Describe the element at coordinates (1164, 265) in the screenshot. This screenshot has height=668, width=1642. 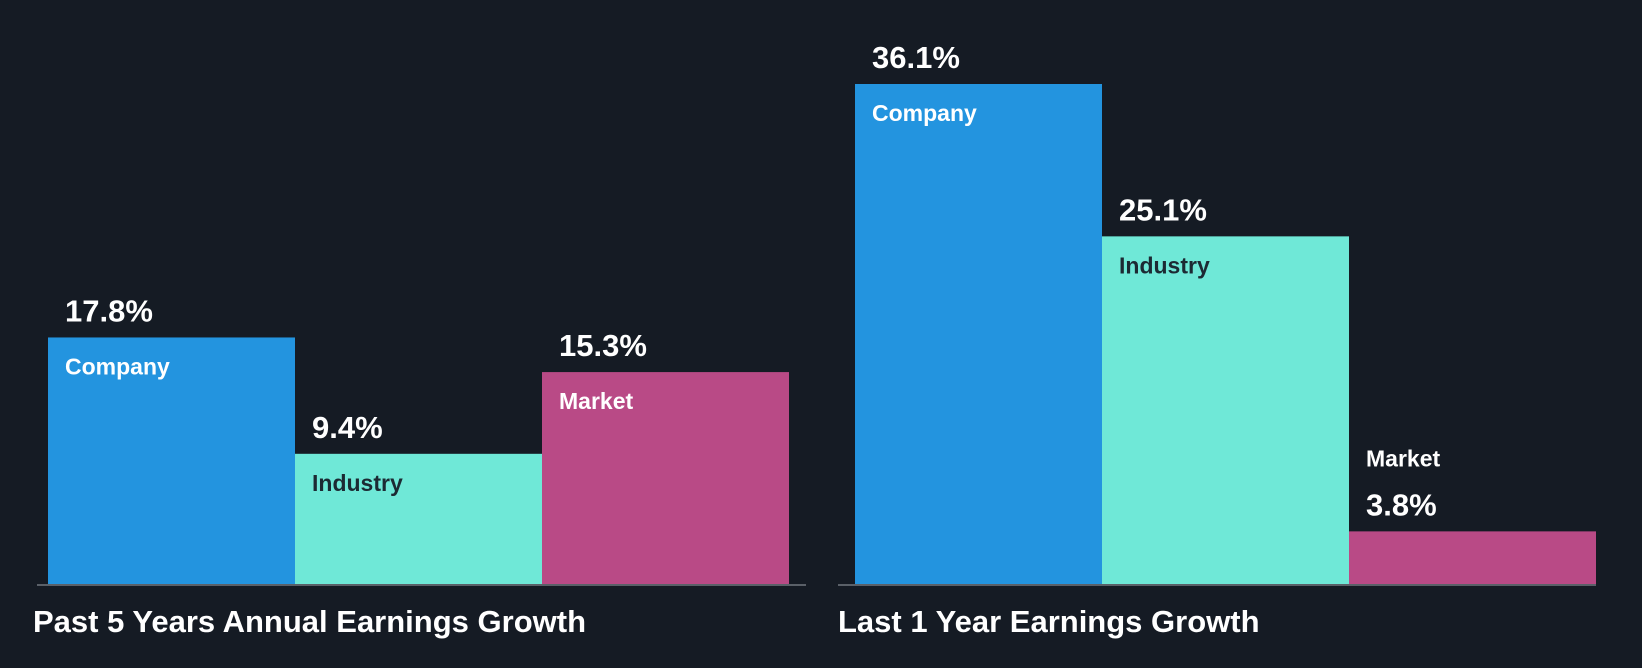
I see `category-label-industry-1: Industry` at that location.